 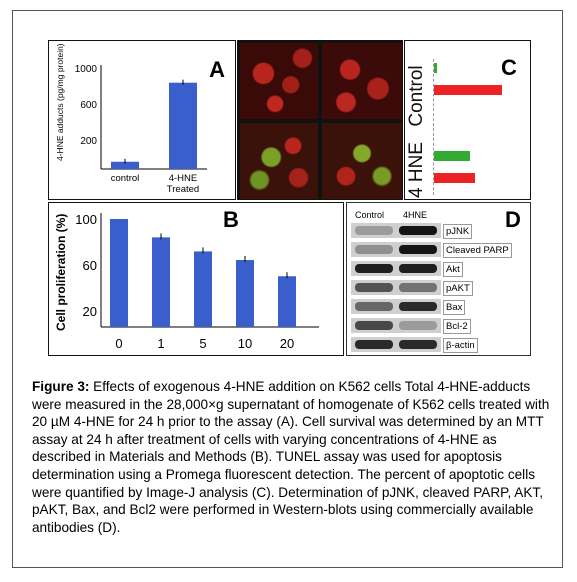 I want to click on panel-a-ytick: 200, so click(x=88, y=141).